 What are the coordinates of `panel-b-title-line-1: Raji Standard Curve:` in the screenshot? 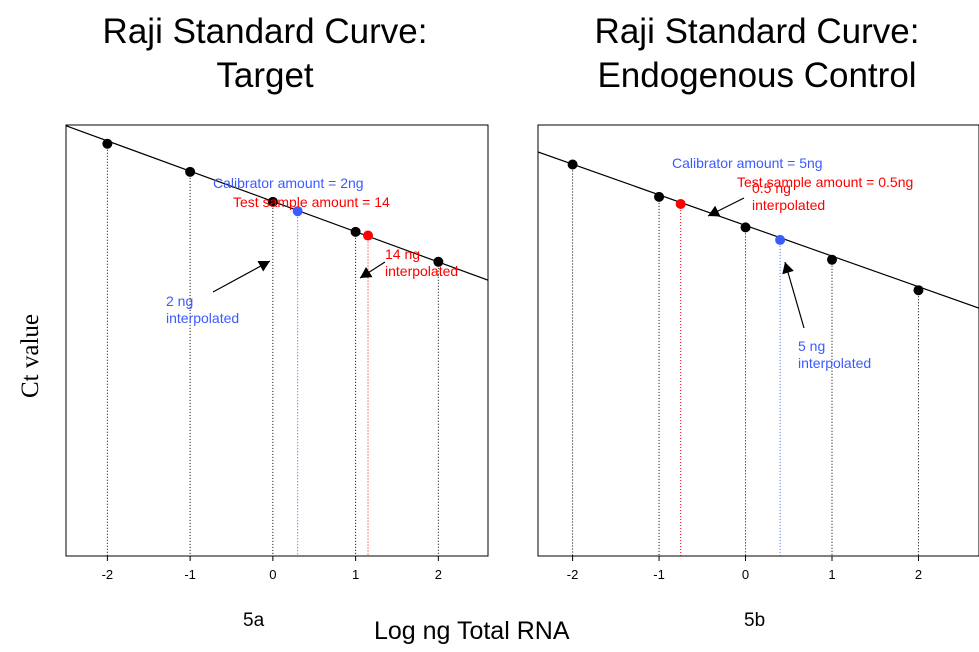 It's located at (757, 31).